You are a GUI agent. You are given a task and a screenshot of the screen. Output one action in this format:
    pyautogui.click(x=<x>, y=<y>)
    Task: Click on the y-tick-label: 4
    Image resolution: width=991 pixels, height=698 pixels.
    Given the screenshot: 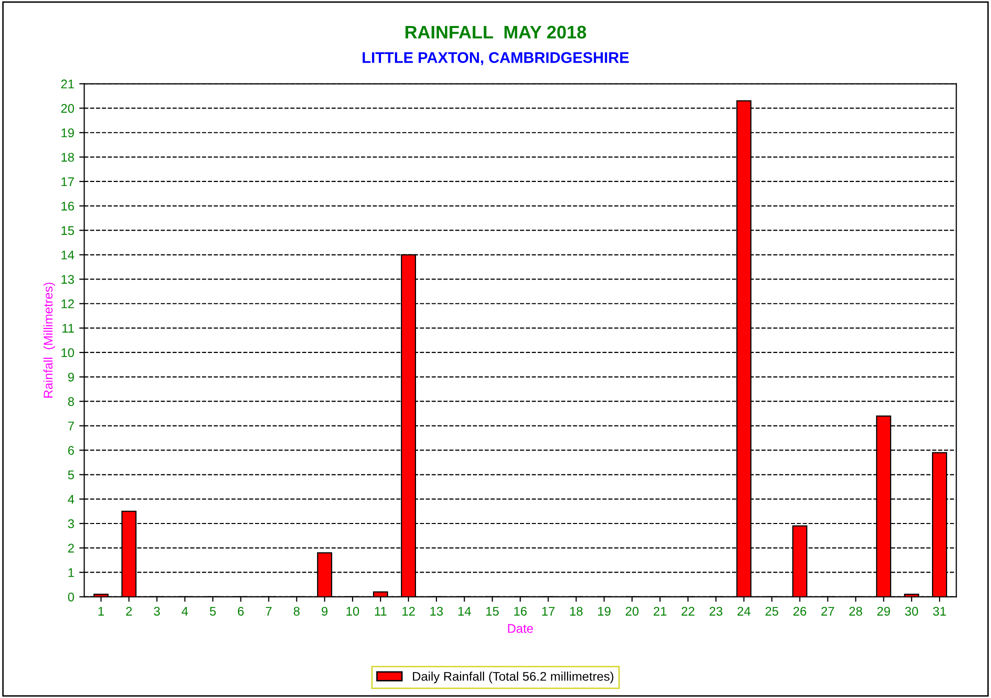 What is the action you would take?
    pyautogui.click(x=71, y=499)
    